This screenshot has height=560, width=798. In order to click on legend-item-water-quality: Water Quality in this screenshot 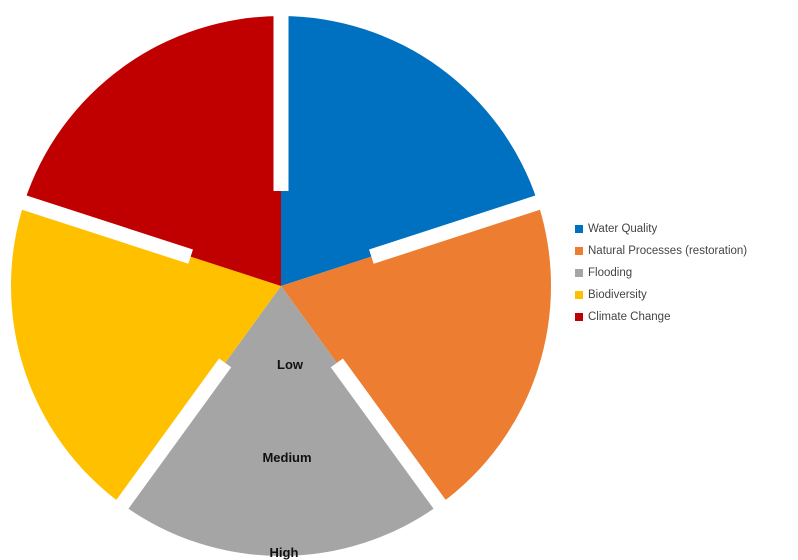, I will do `click(661, 229)`.